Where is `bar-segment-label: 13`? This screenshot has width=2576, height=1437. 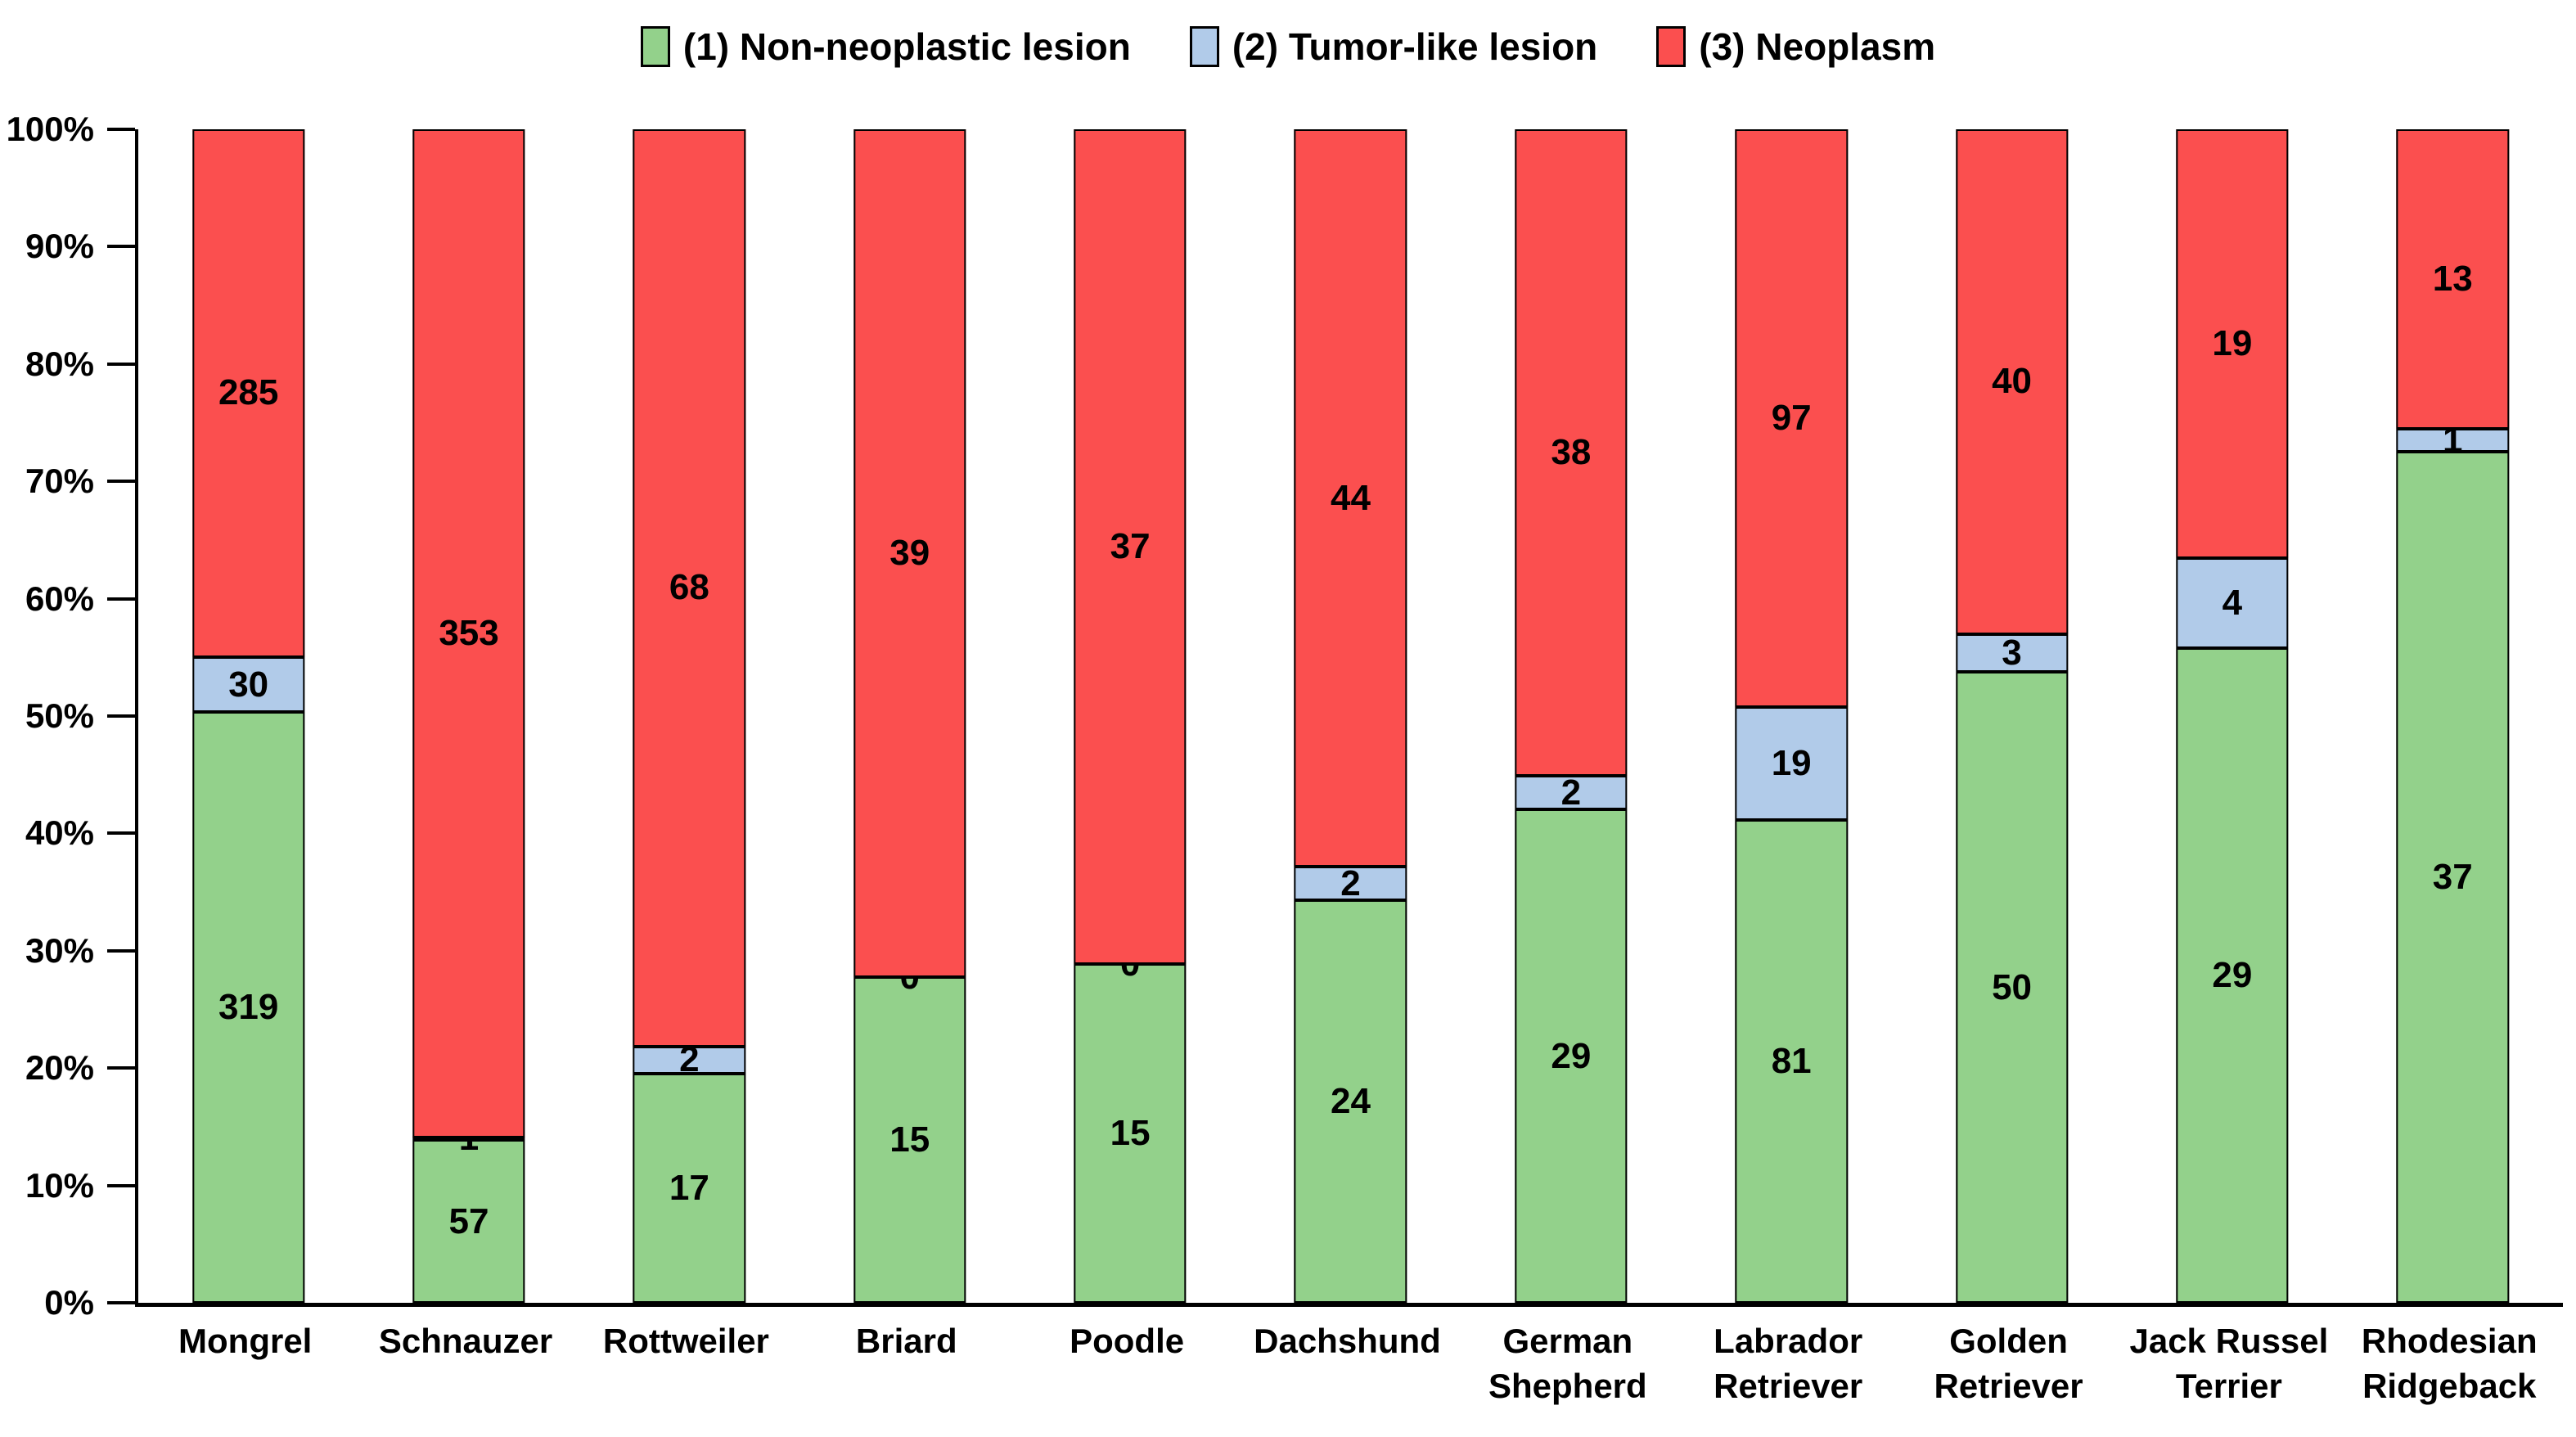
bar-segment-label: 13 is located at coordinates (2452, 279).